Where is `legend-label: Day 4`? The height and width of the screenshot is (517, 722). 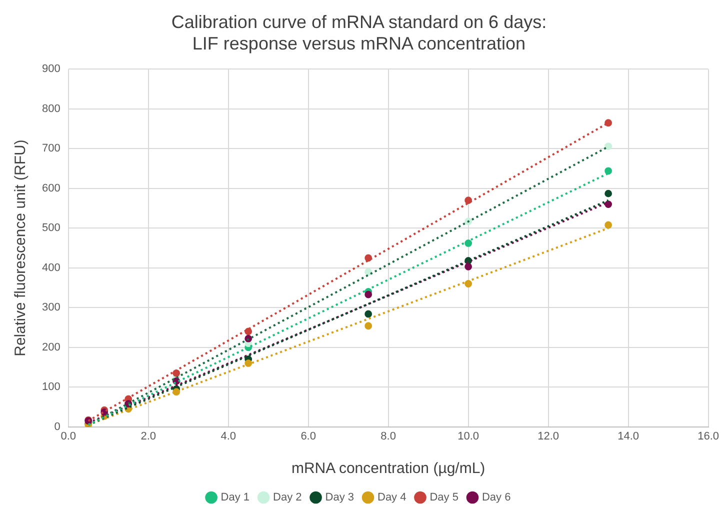
legend-label: Day 4 is located at coordinates (392, 498).